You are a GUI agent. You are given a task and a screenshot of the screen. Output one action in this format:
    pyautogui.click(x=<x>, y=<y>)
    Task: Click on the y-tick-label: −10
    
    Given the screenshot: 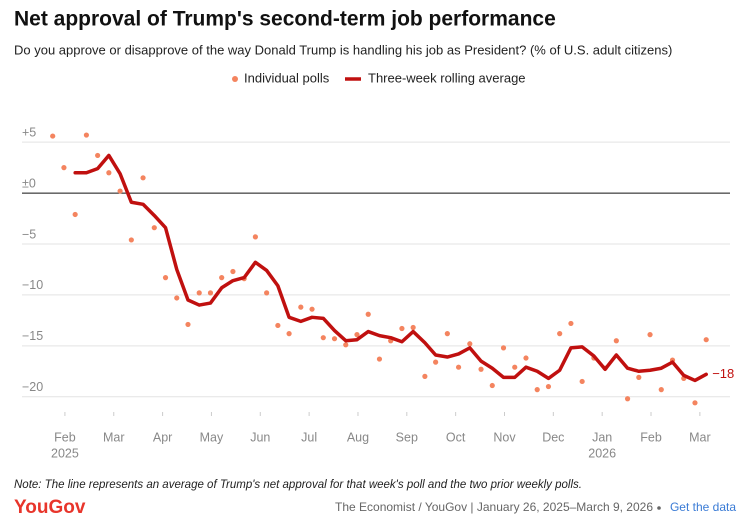 What is the action you would take?
    pyautogui.click(x=32, y=285)
    